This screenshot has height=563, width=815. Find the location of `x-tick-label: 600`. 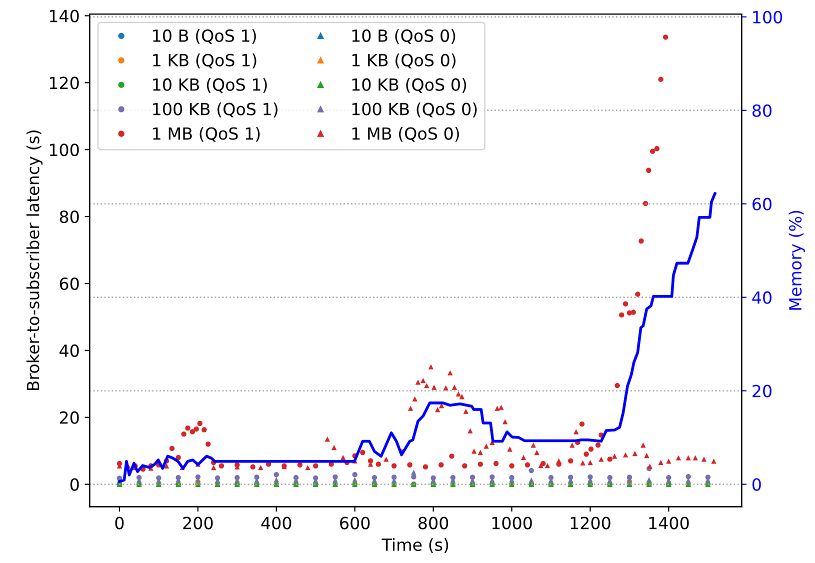

x-tick-label: 600 is located at coordinates (355, 523).